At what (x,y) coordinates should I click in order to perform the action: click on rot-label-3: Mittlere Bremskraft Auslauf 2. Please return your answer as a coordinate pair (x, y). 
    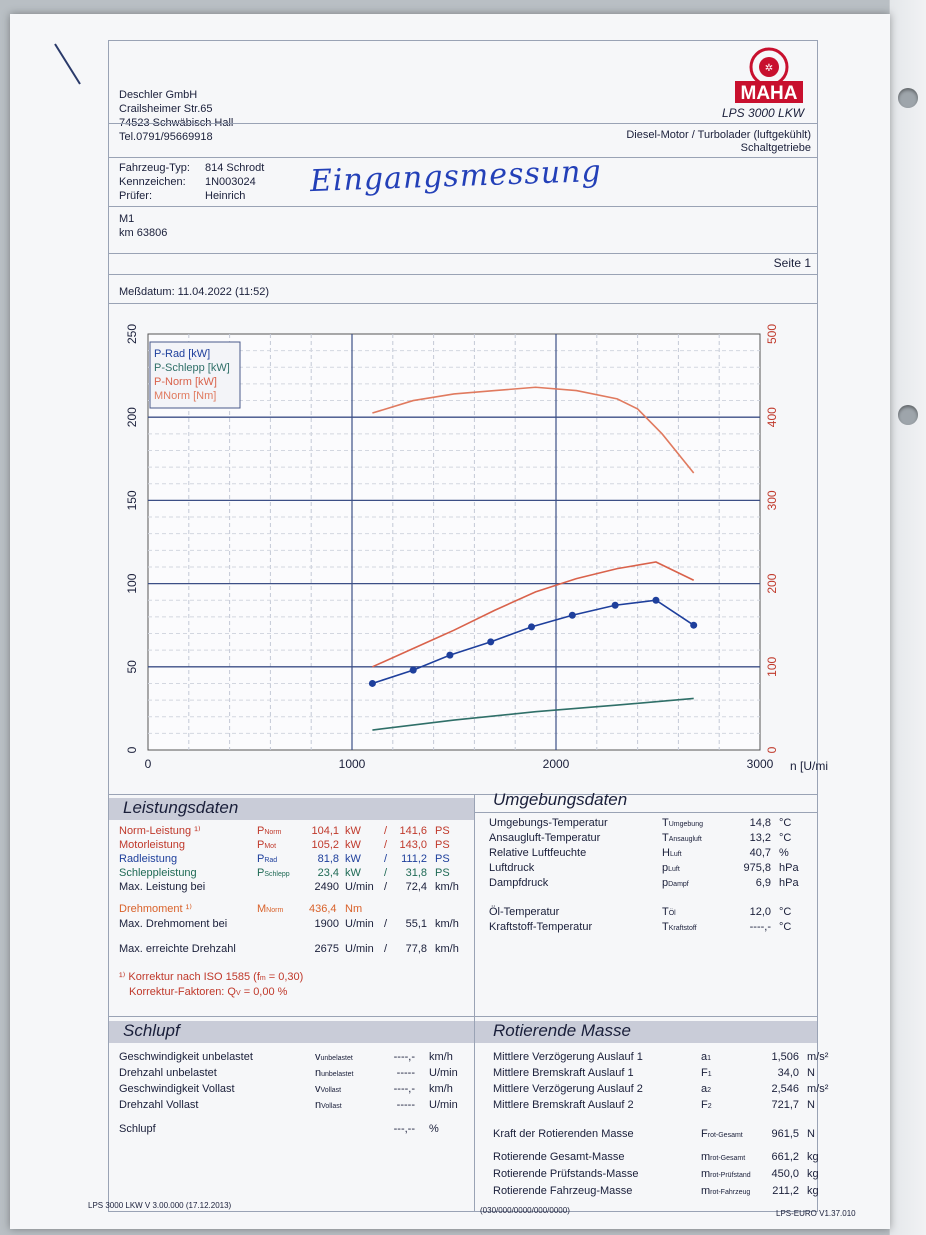
    Looking at the image, I should click on (563, 1105).